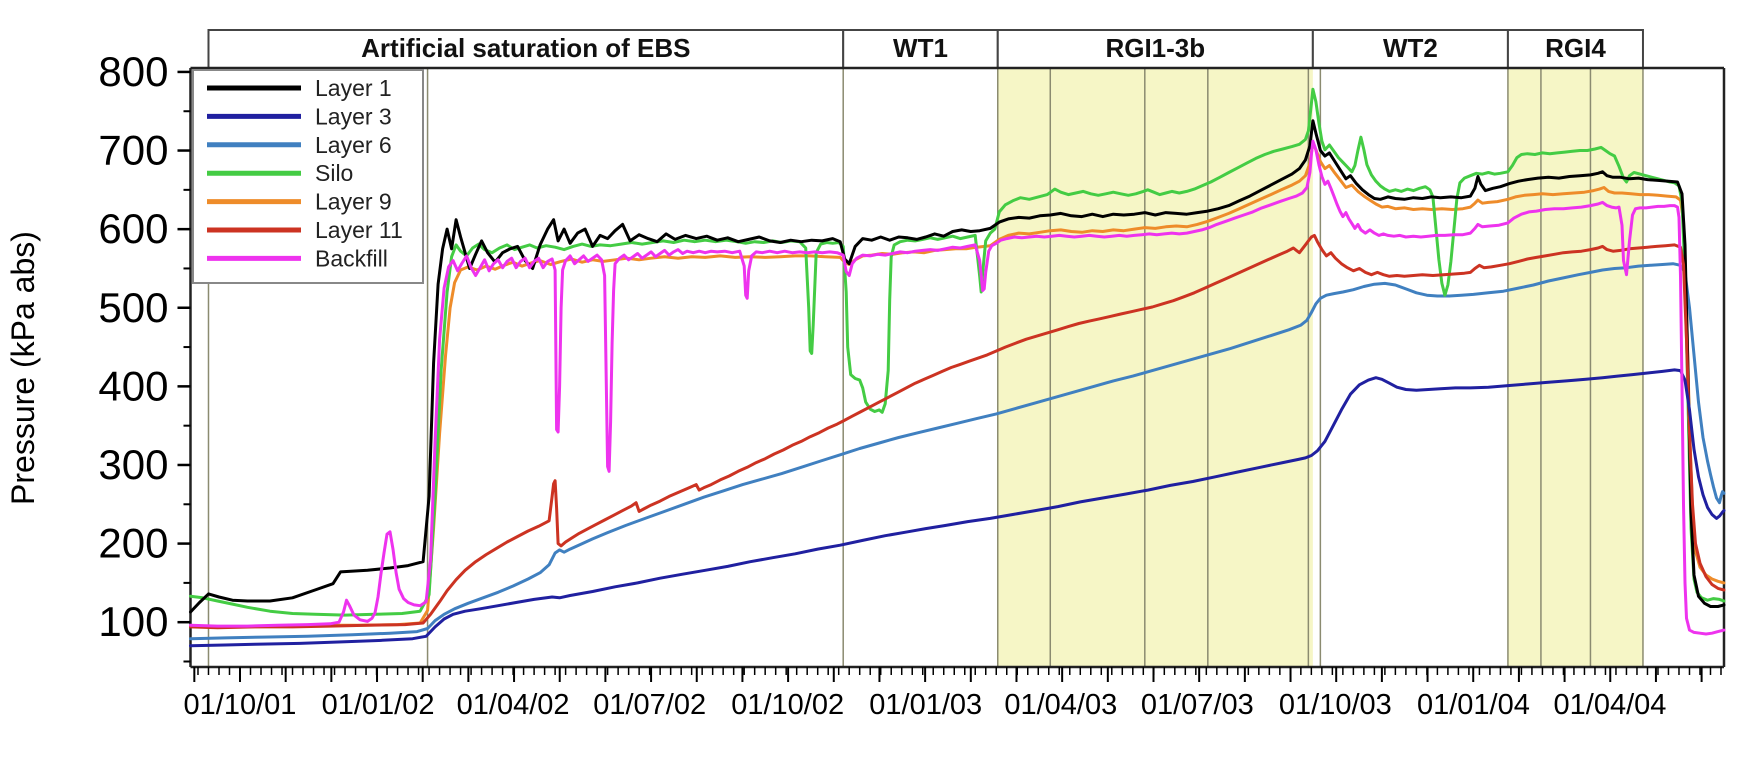  I want to click on phase-label: WT1, so click(920, 48).